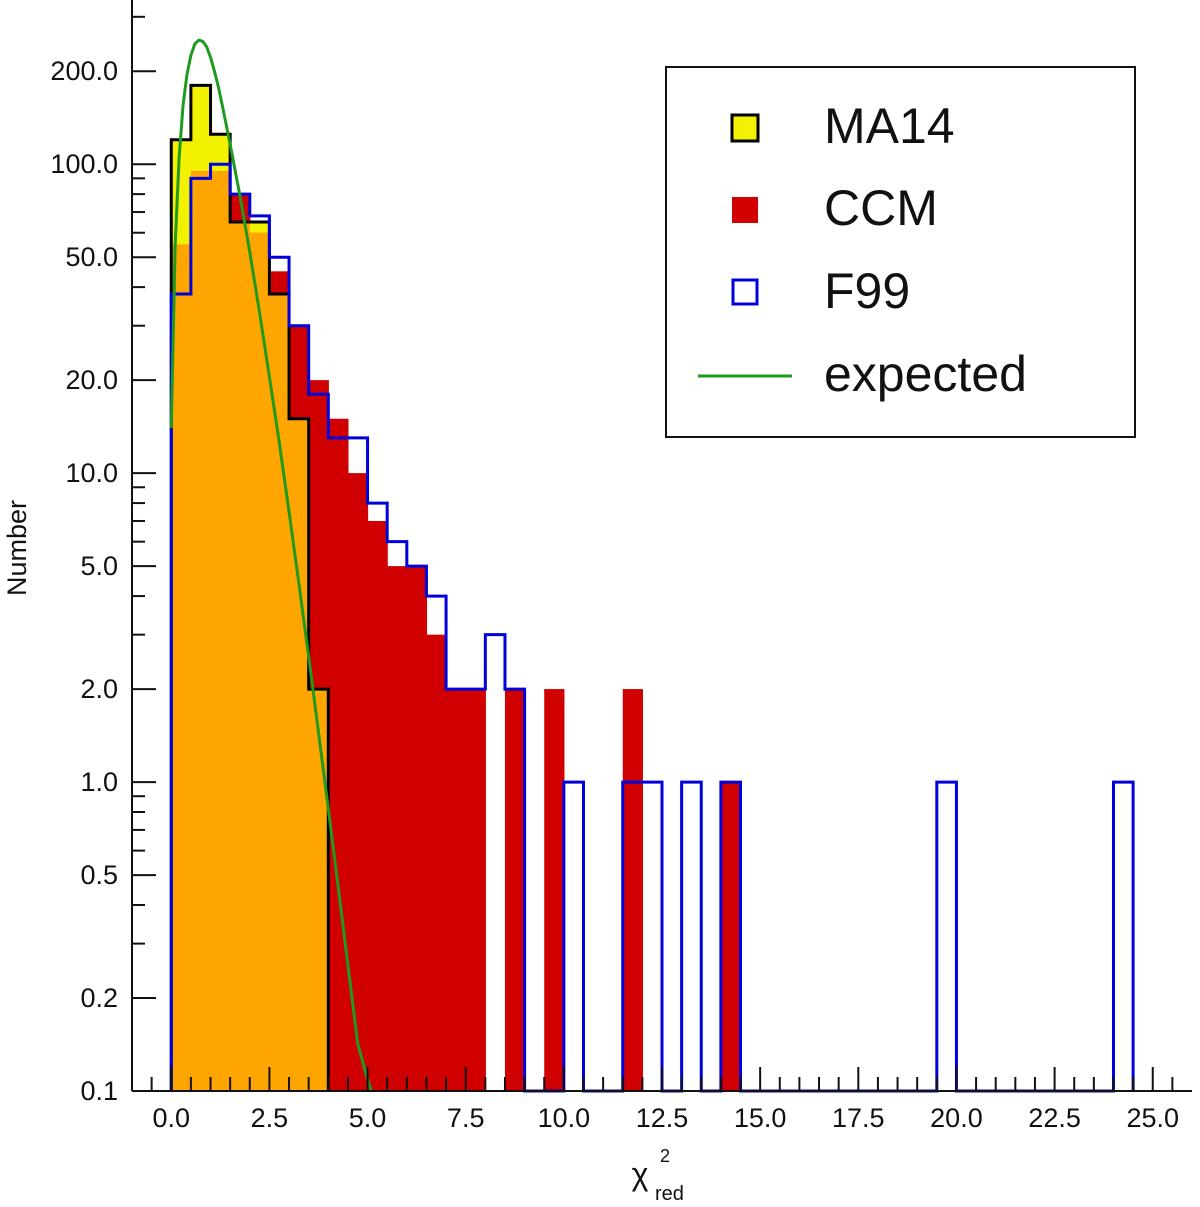 The height and width of the screenshot is (1207, 1200). What do you see at coordinates (925, 374) in the screenshot?
I see `legend-label-expected: expected` at bounding box center [925, 374].